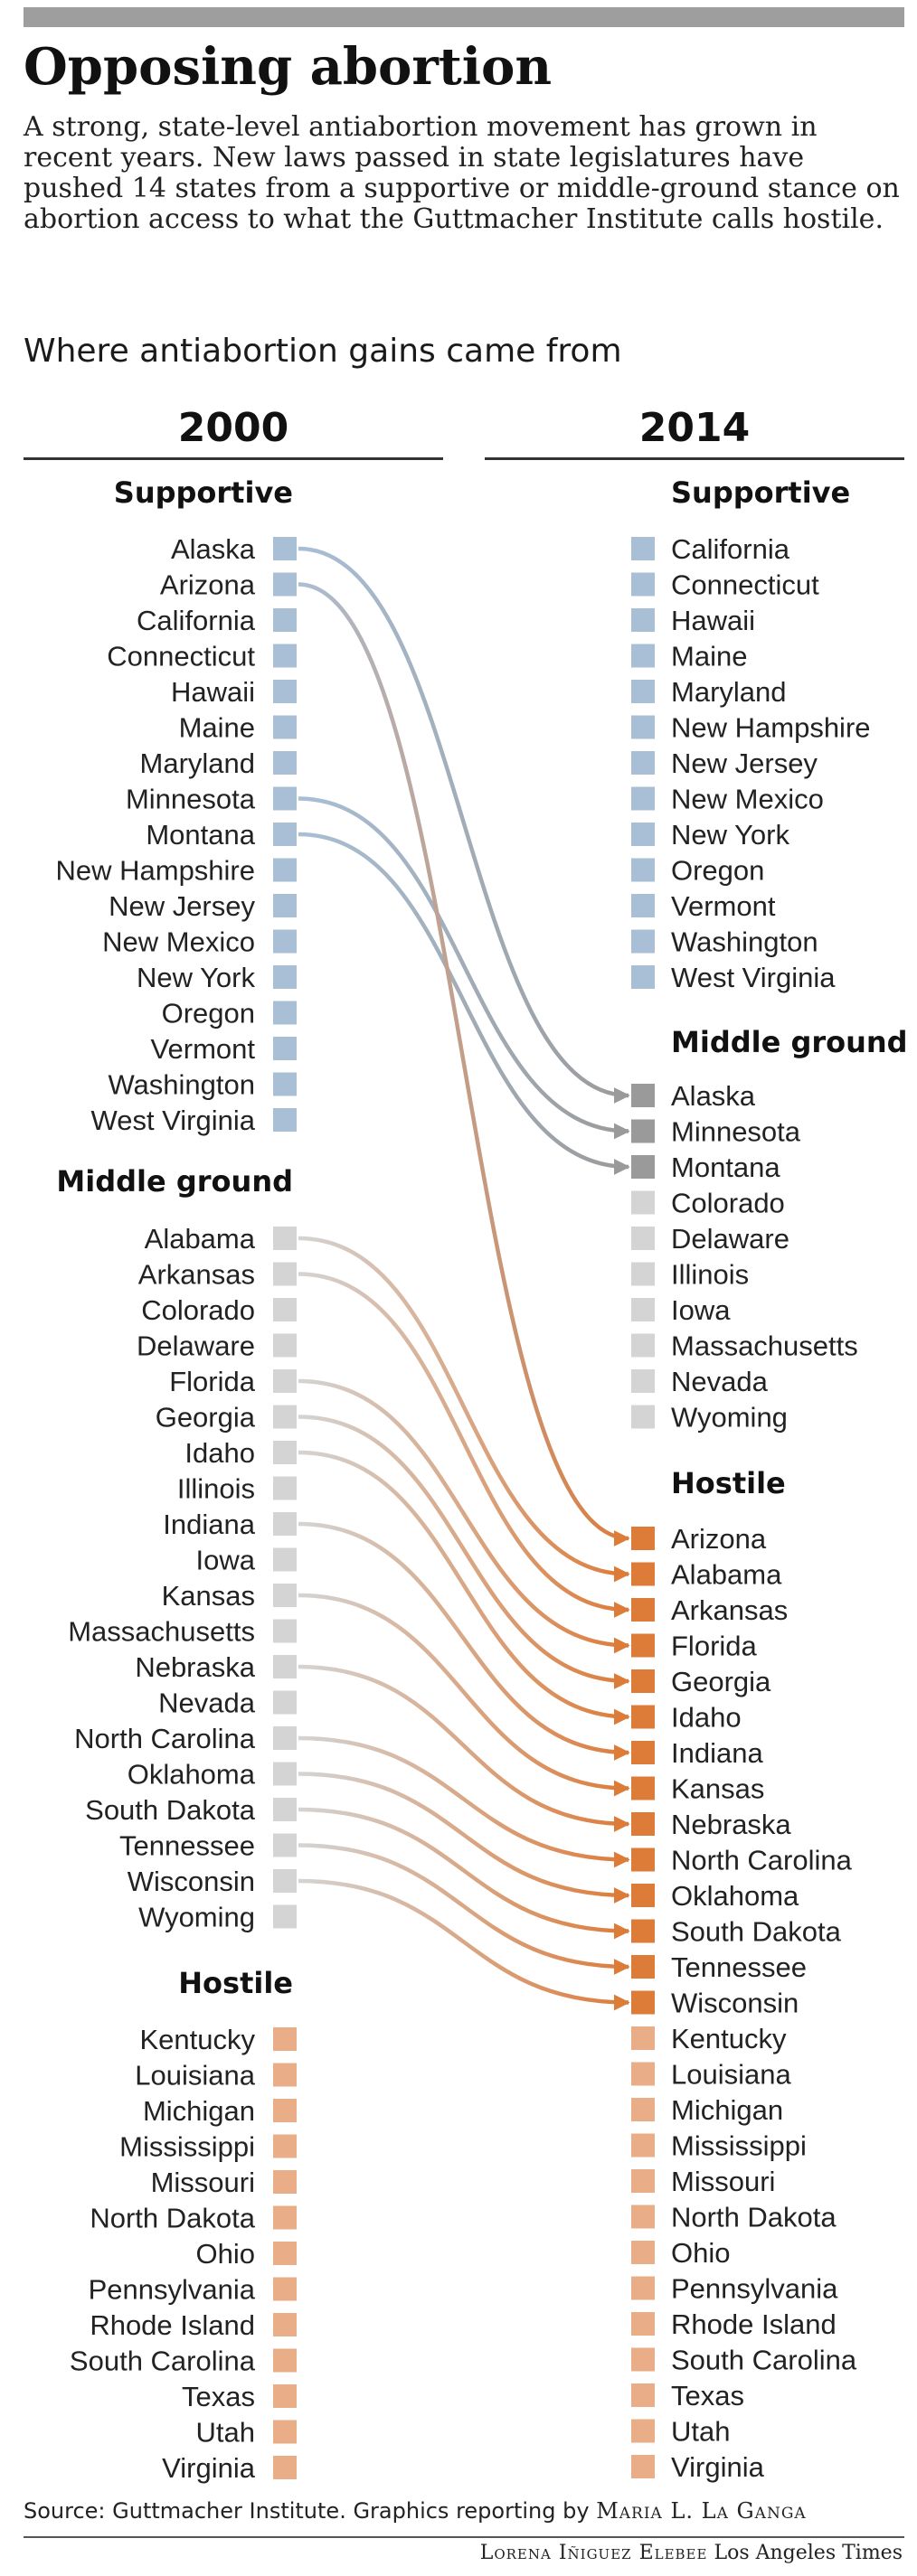 The image size is (917, 2576). Describe the element at coordinates (643, 2467) in the screenshot. I see `square-2014-virginia` at that location.